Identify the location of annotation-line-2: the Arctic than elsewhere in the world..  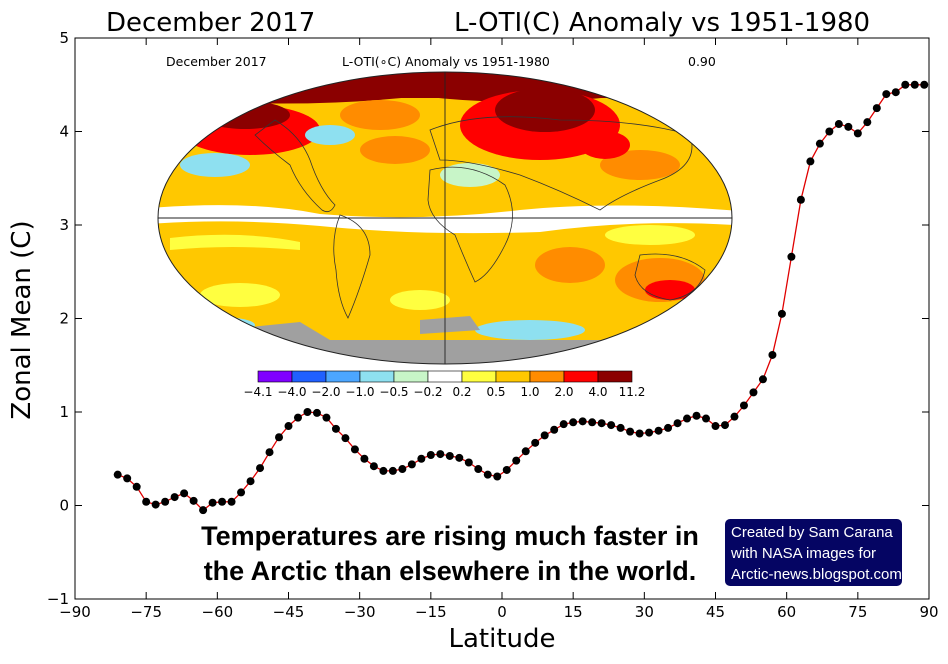
(450, 571).